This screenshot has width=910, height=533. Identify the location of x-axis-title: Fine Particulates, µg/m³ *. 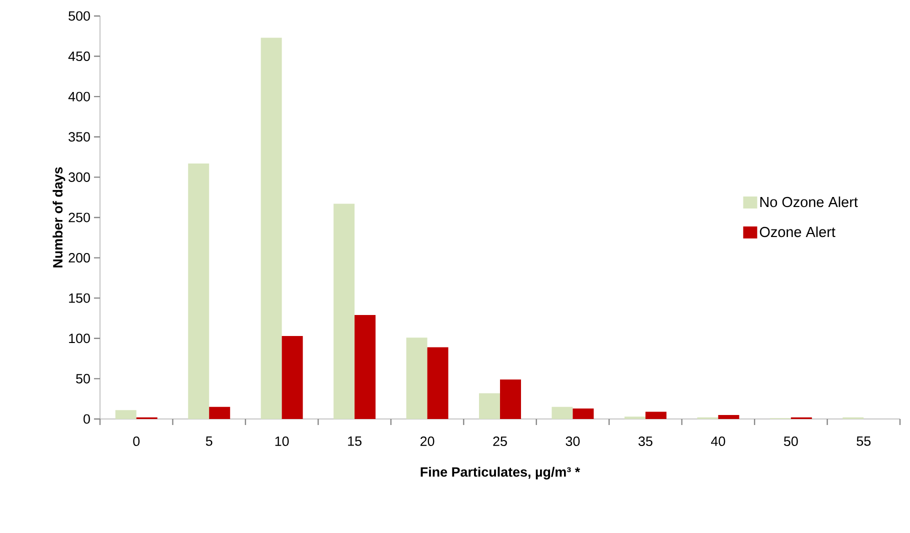
(500, 473).